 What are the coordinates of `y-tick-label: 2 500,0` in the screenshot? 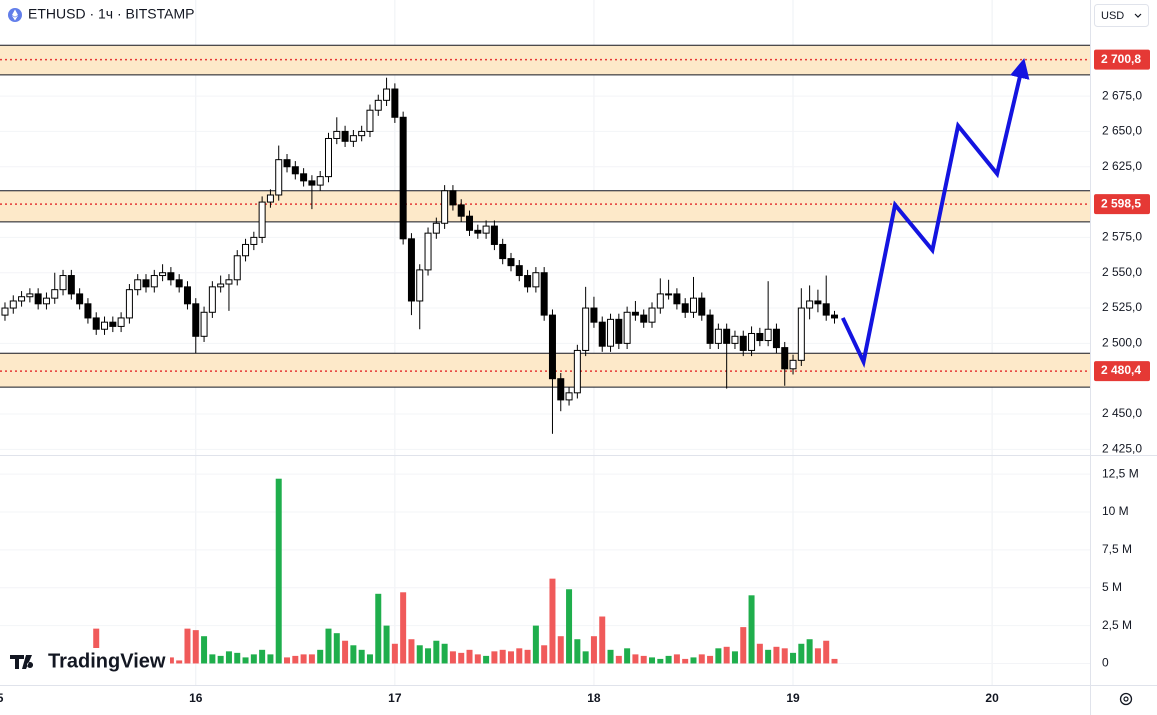 It's located at (1122, 343).